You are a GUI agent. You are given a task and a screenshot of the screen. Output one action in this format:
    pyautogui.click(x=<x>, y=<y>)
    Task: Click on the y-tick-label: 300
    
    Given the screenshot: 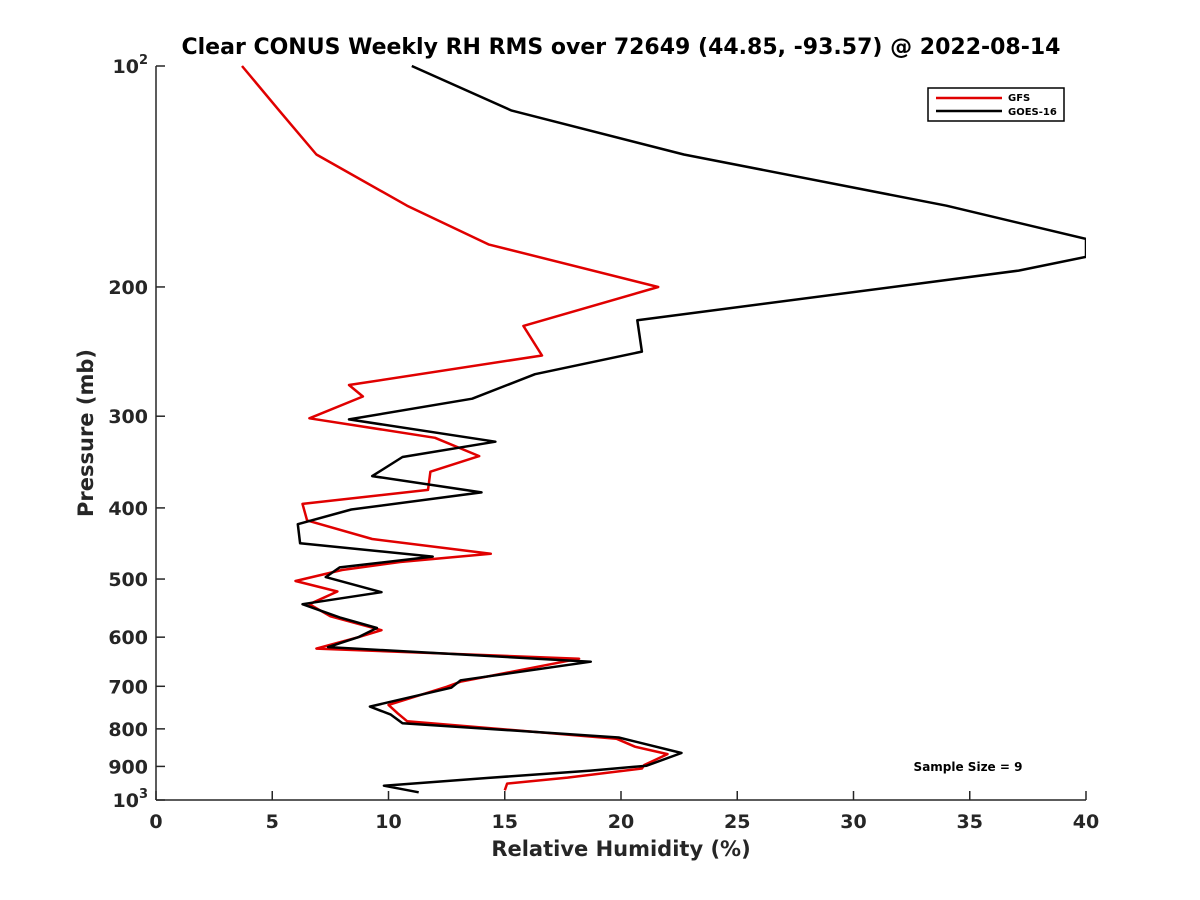 What is the action you would take?
    pyautogui.click(x=128, y=417)
    